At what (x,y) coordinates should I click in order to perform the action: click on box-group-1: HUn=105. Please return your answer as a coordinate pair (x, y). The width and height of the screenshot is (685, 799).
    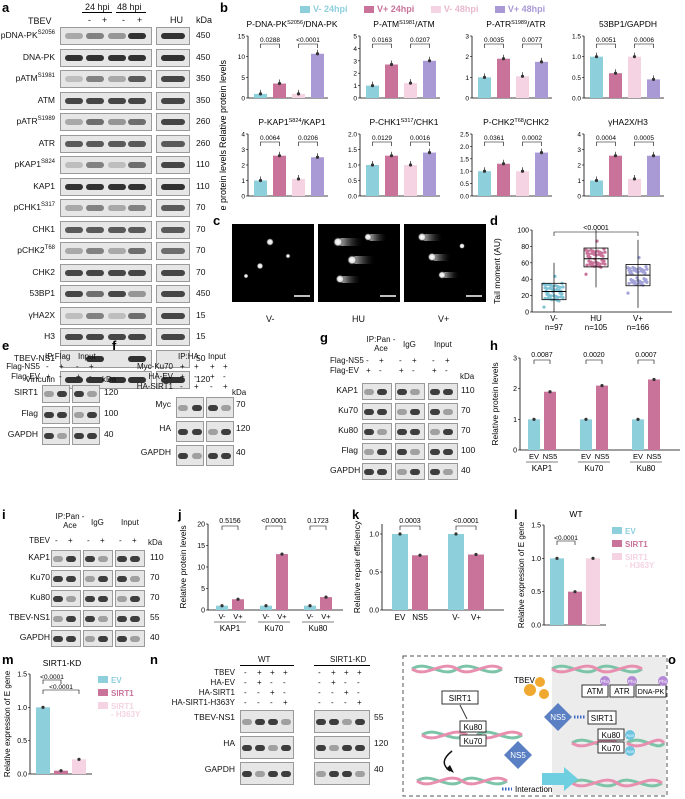
    Looking at the image, I should click on (596, 281).